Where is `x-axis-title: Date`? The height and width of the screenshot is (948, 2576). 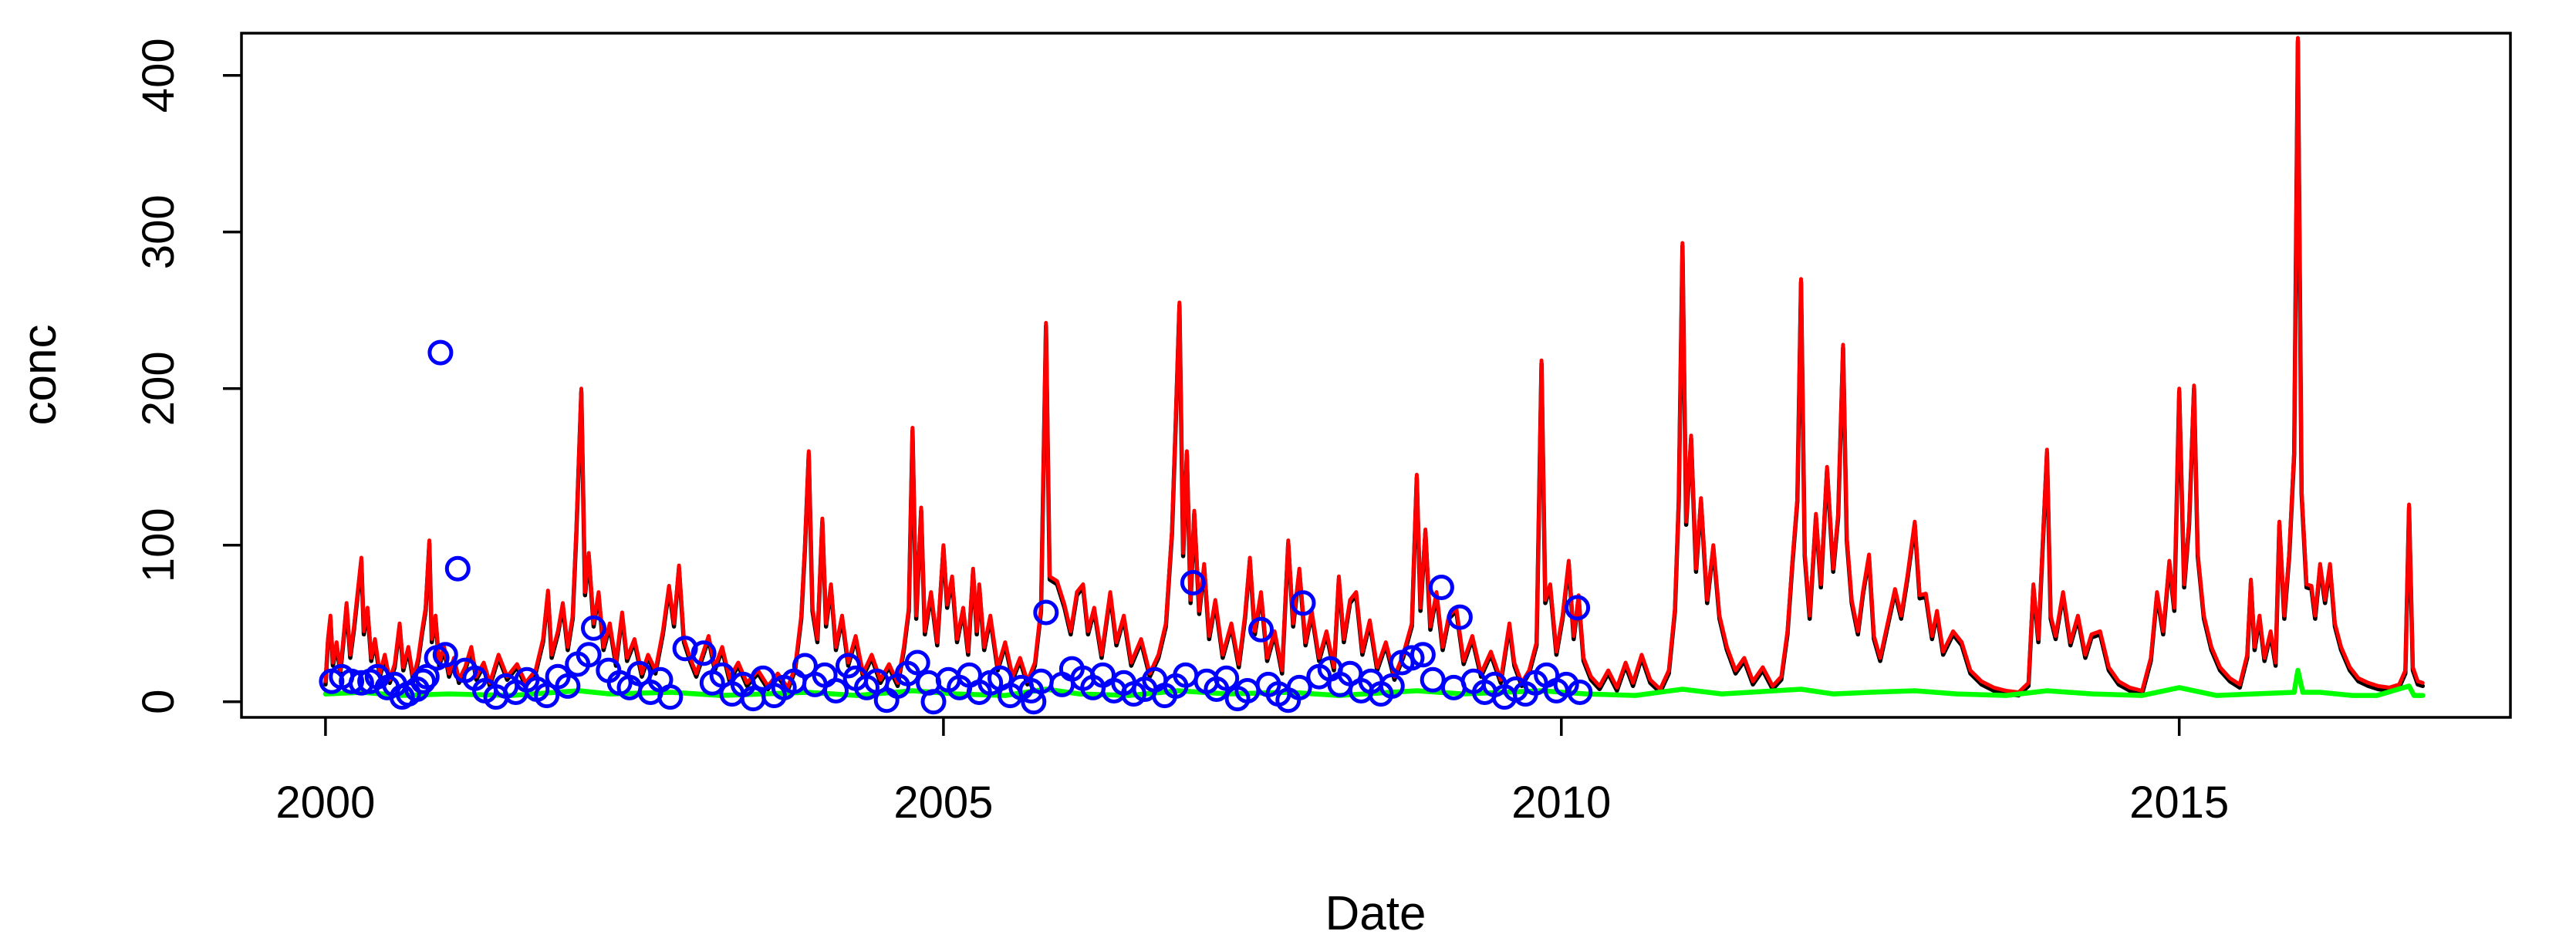
x-axis-title: Date is located at coordinates (1375, 914).